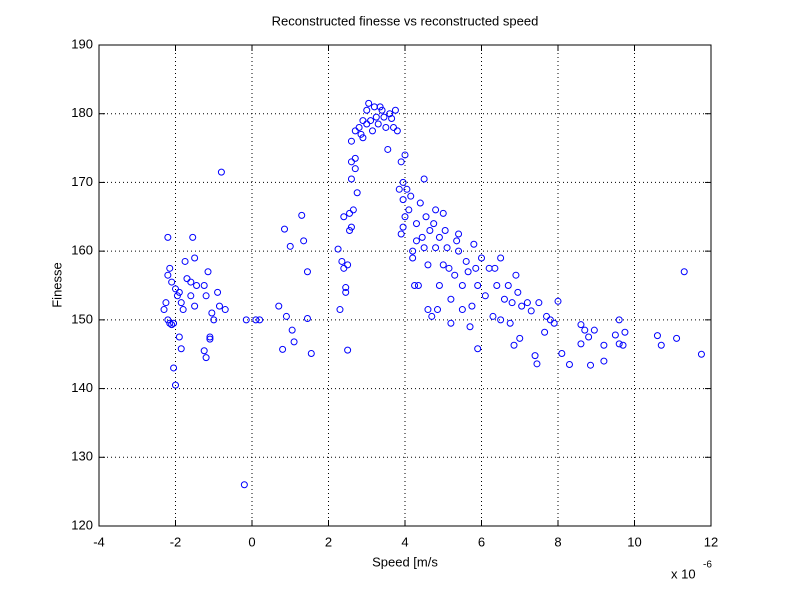 This screenshot has width=789, height=590. I want to click on y-tick-label: 130, so click(82, 456).